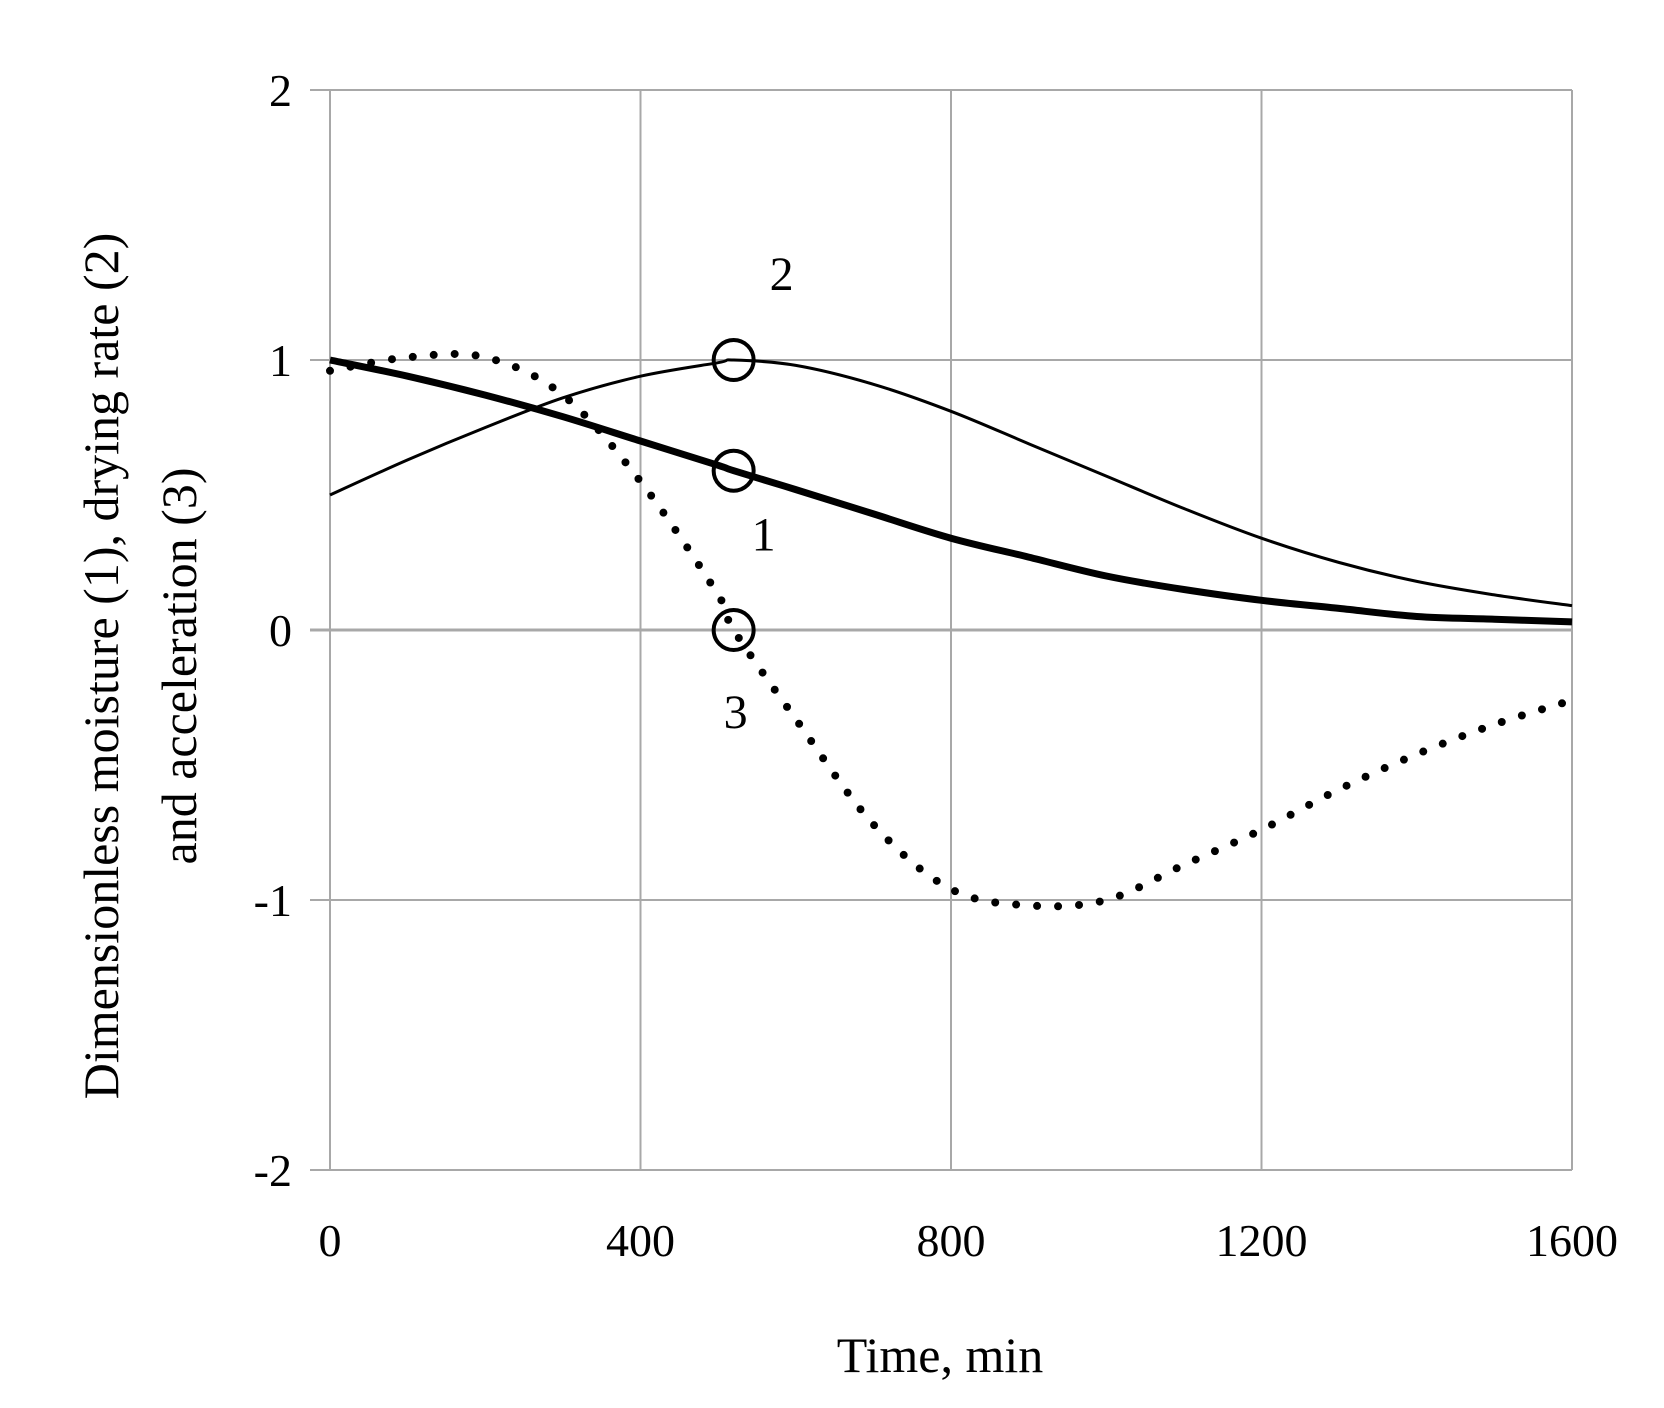 This screenshot has width=1664, height=1408. What do you see at coordinates (736, 712) in the screenshot?
I see `curve-label-3: 3` at bounding box center [736, 712].